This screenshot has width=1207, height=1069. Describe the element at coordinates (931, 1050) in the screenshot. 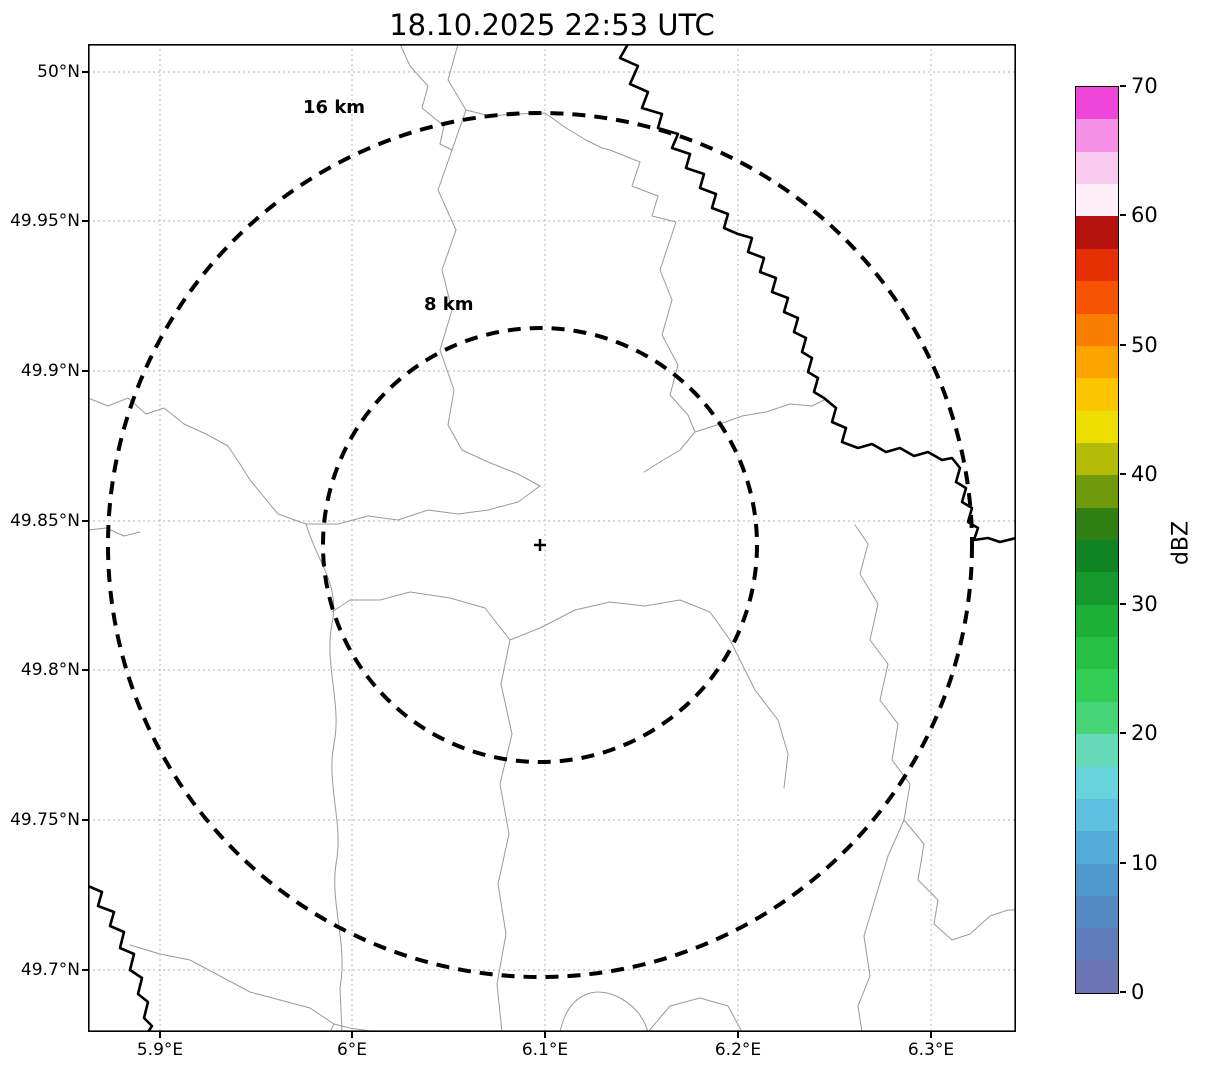

I see `x-tick-label: 6.3°E` at that location.